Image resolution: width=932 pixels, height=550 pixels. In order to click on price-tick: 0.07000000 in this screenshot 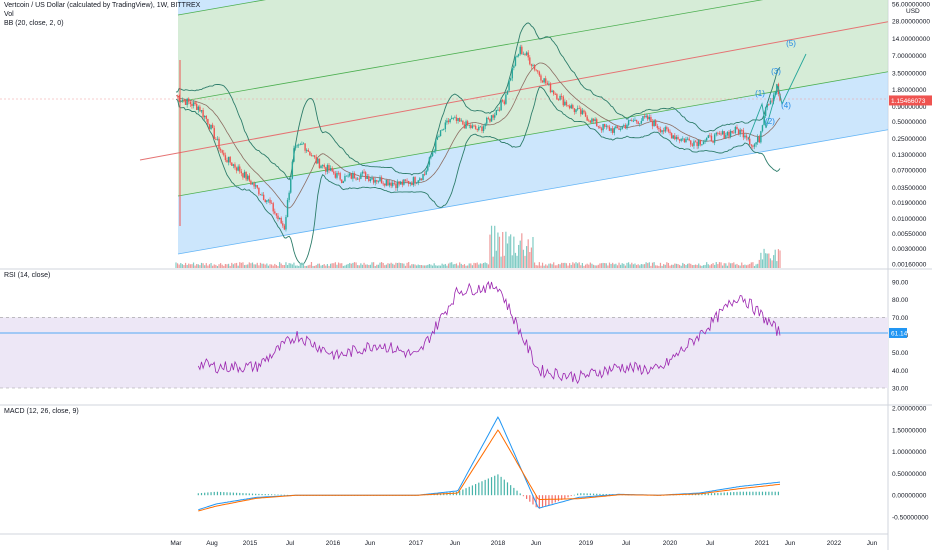, I will do `click(909, 171)`.